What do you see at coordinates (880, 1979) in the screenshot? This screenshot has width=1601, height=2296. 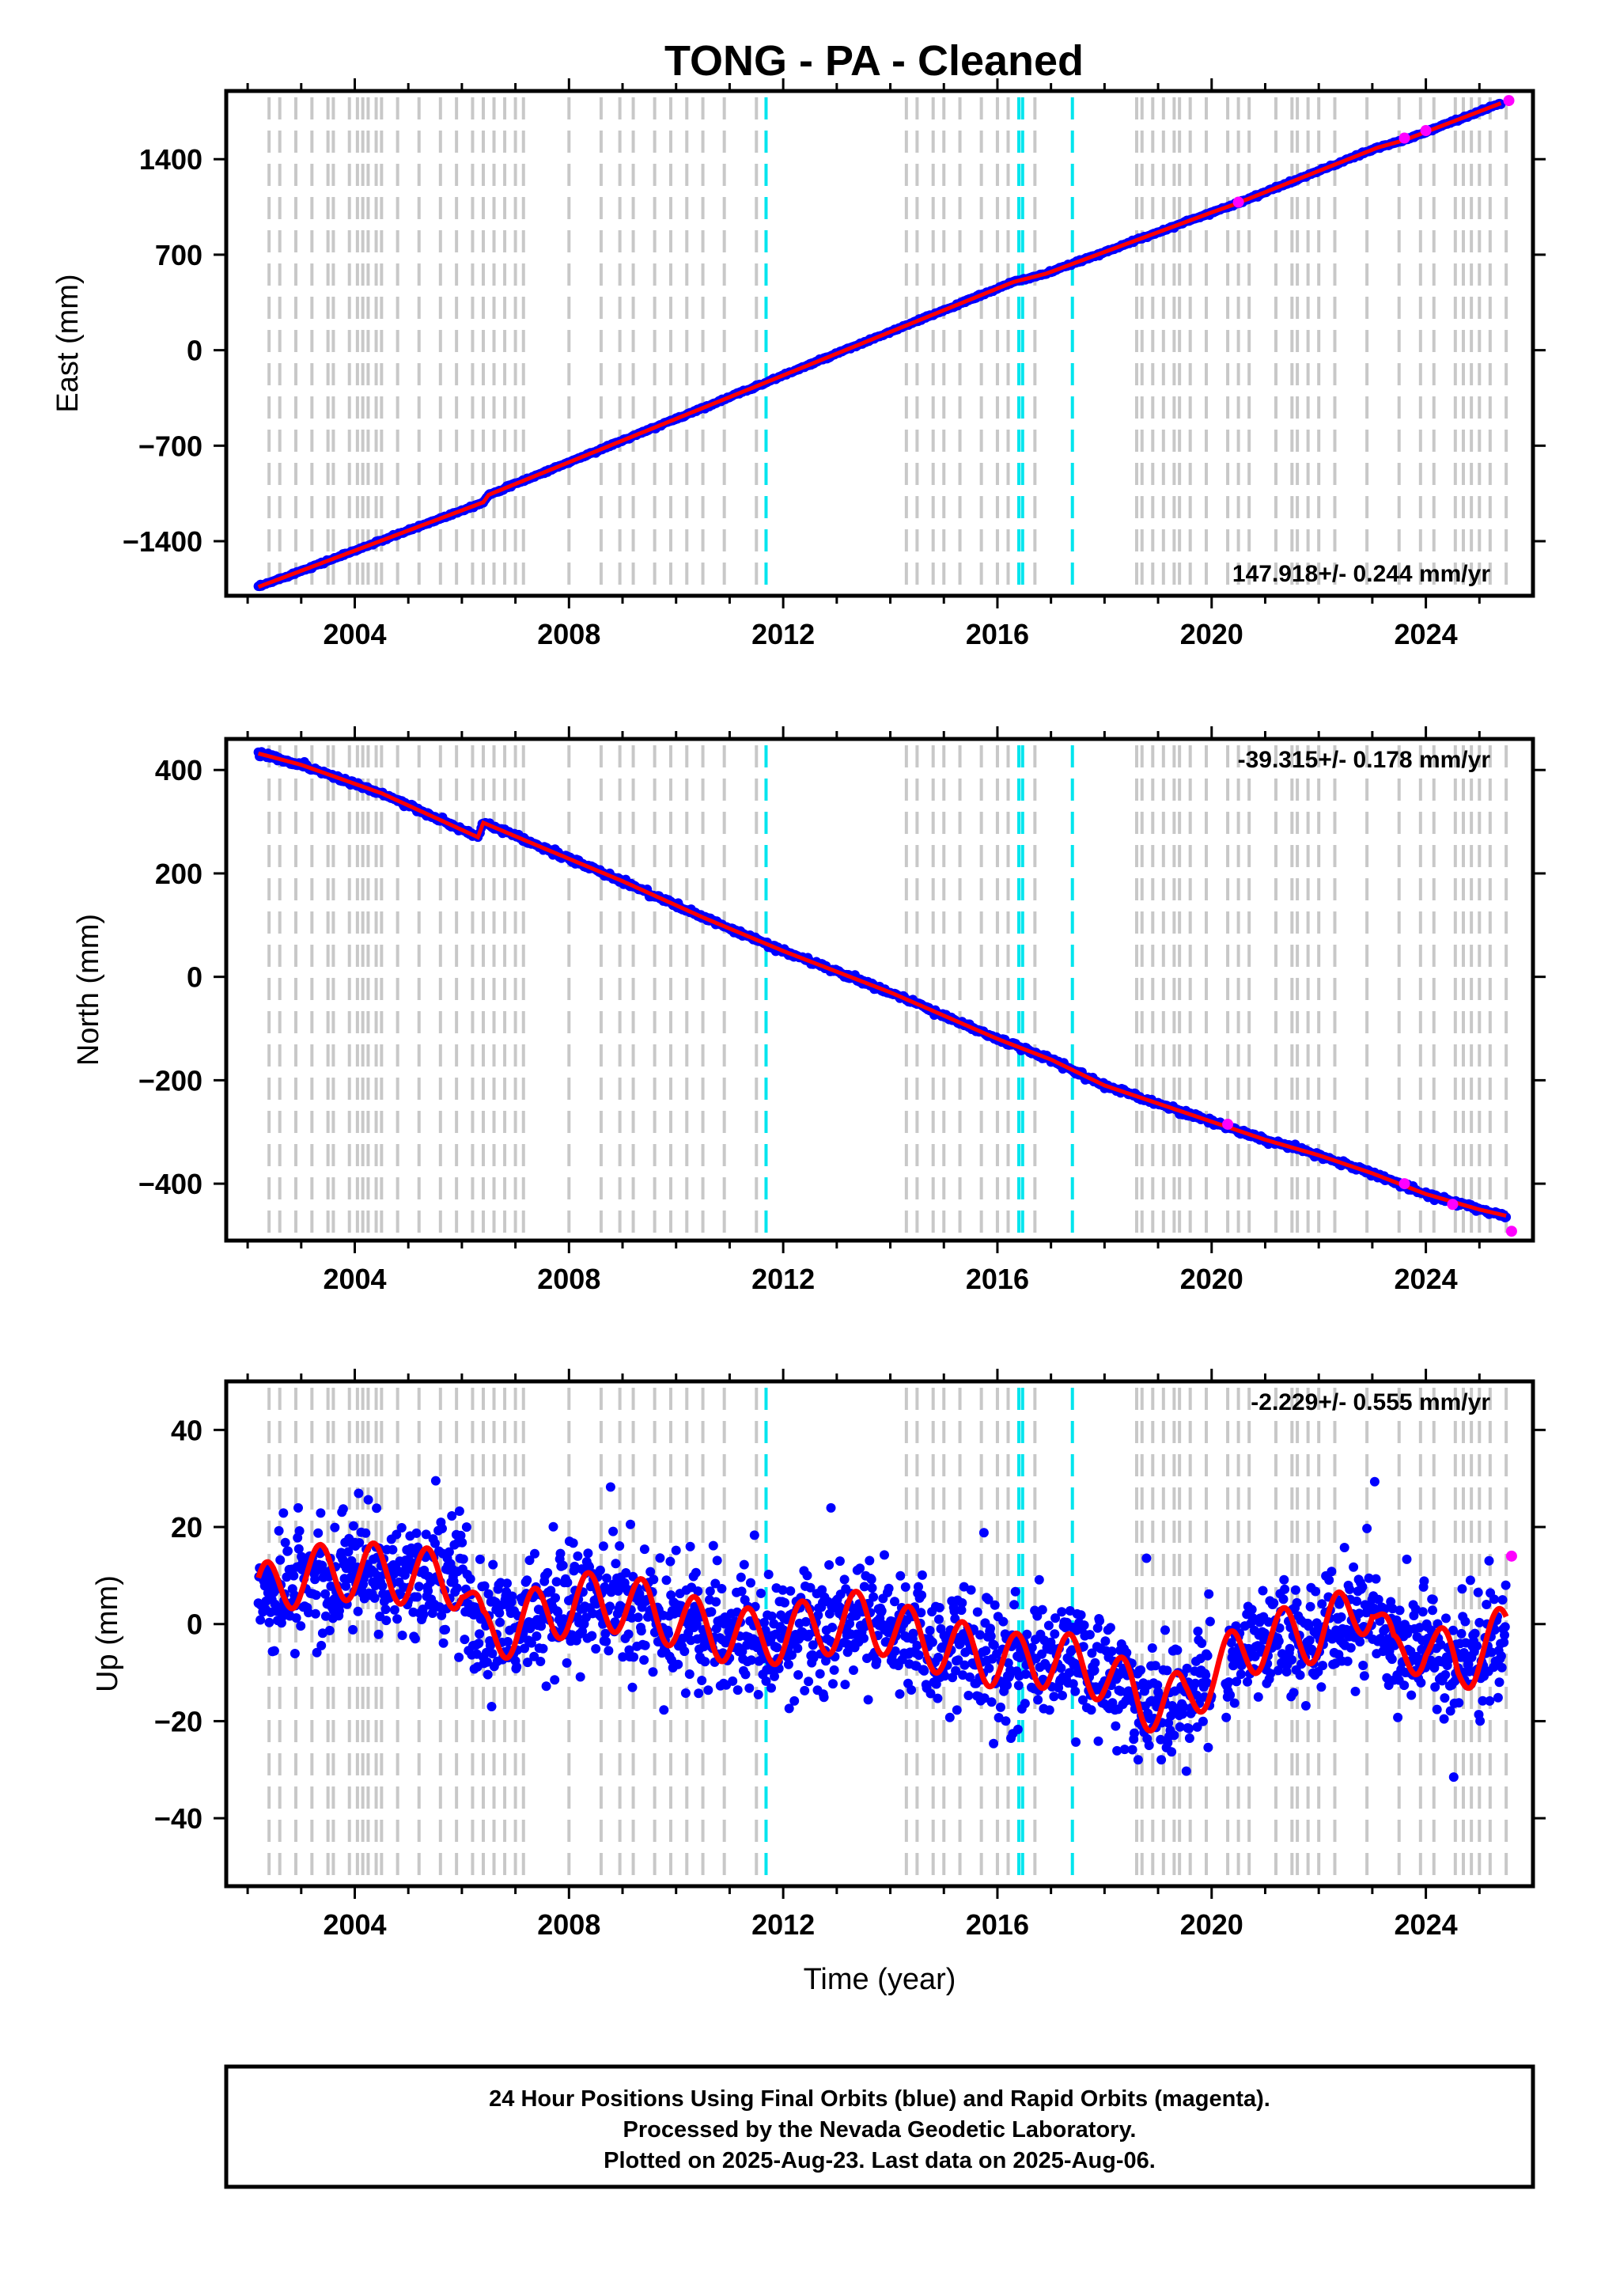 I see `x-axis-label: Time (year)` at bounding box center [880, 1979].